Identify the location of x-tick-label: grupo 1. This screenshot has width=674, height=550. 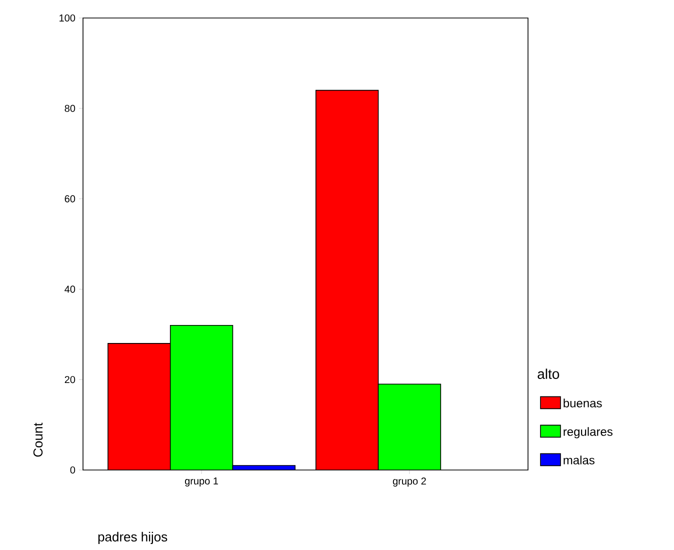
(201, 482).